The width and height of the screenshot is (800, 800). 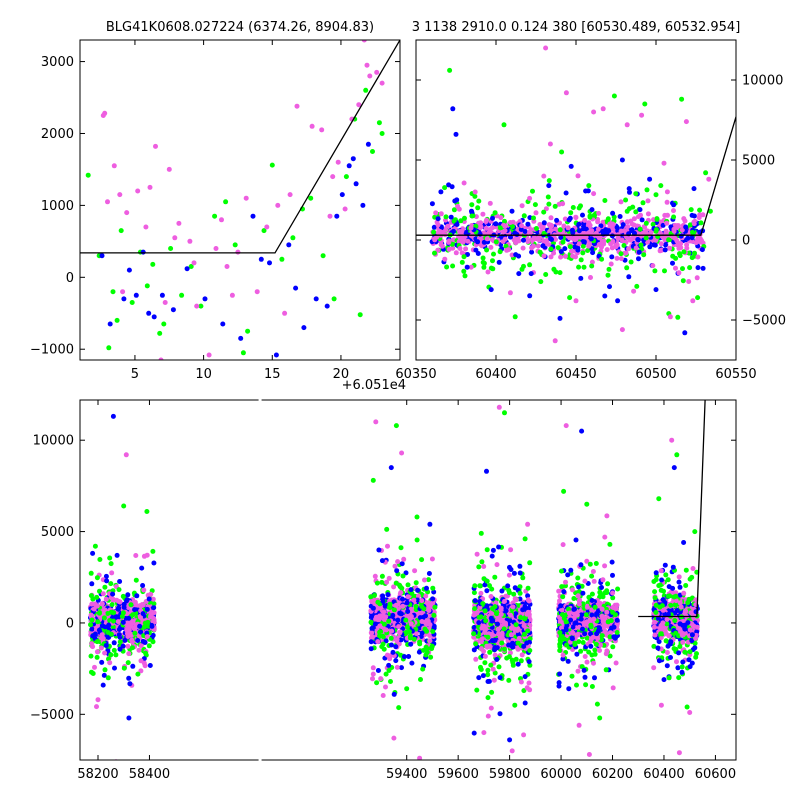 I want to click on y-tick-label: −5000, so click(x=764, y=321).